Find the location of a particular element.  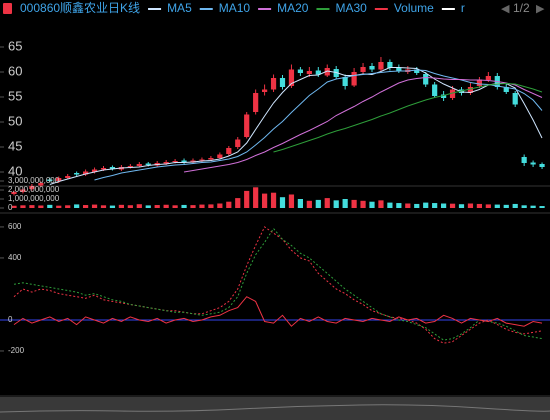

legend-label: MA5 is located at coordinates (179, 8).